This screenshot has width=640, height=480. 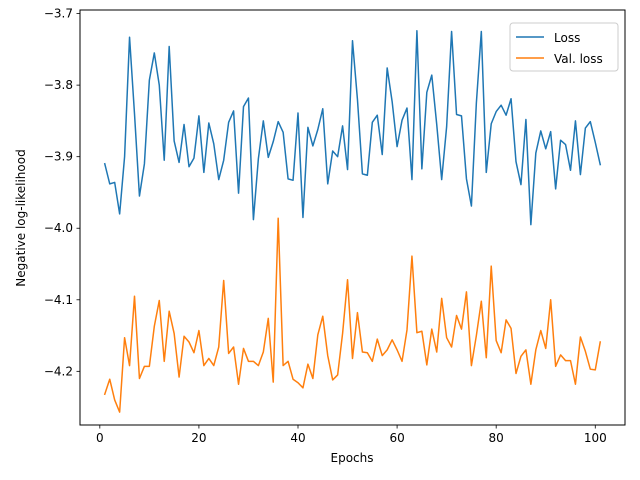 I want to click on y-tick-label: −3.7, so click(x=58, y=14).